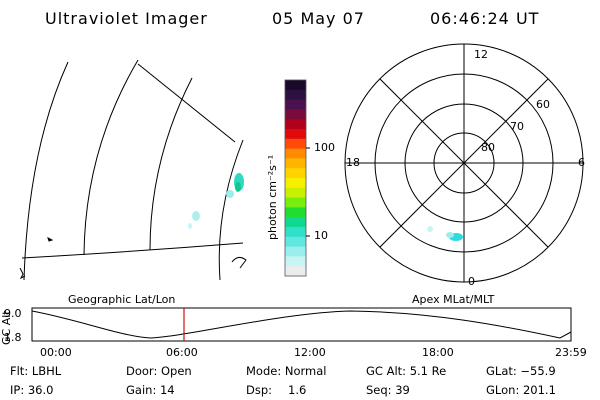  What do you see at coordinates (36, 371) in the screenshot?
I see `status-filter: Flt: LBHL` at bounding box center [36, 371].